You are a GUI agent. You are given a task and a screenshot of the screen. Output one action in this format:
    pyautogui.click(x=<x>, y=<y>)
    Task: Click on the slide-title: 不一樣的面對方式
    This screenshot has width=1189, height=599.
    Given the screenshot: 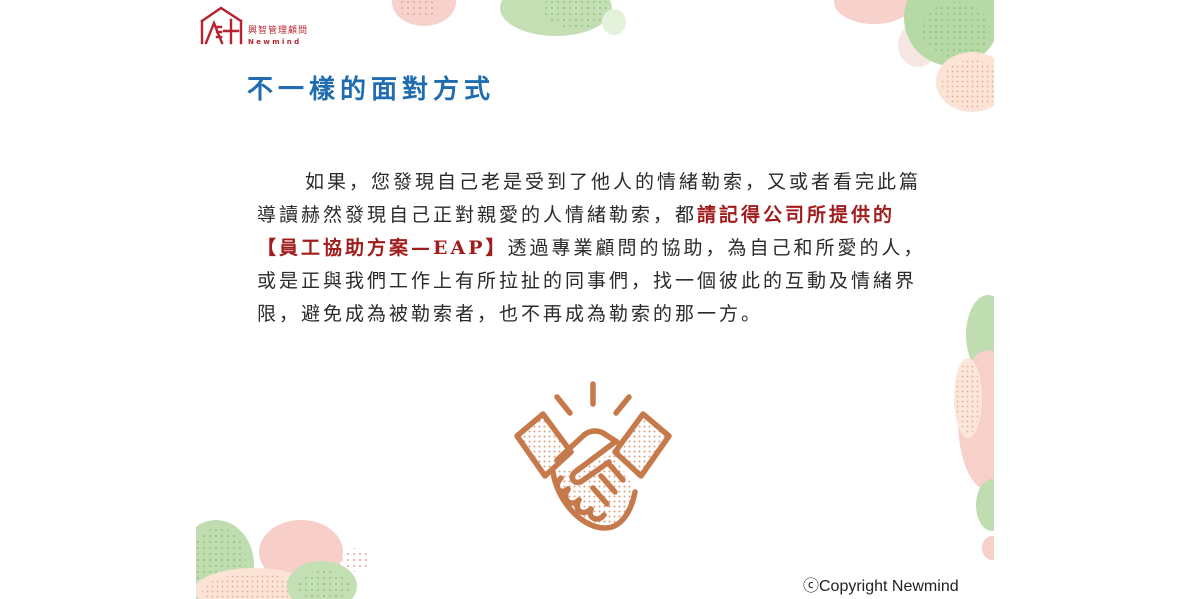 What is the action you would take?
    pyautogui.click(x=371, y=90)
    